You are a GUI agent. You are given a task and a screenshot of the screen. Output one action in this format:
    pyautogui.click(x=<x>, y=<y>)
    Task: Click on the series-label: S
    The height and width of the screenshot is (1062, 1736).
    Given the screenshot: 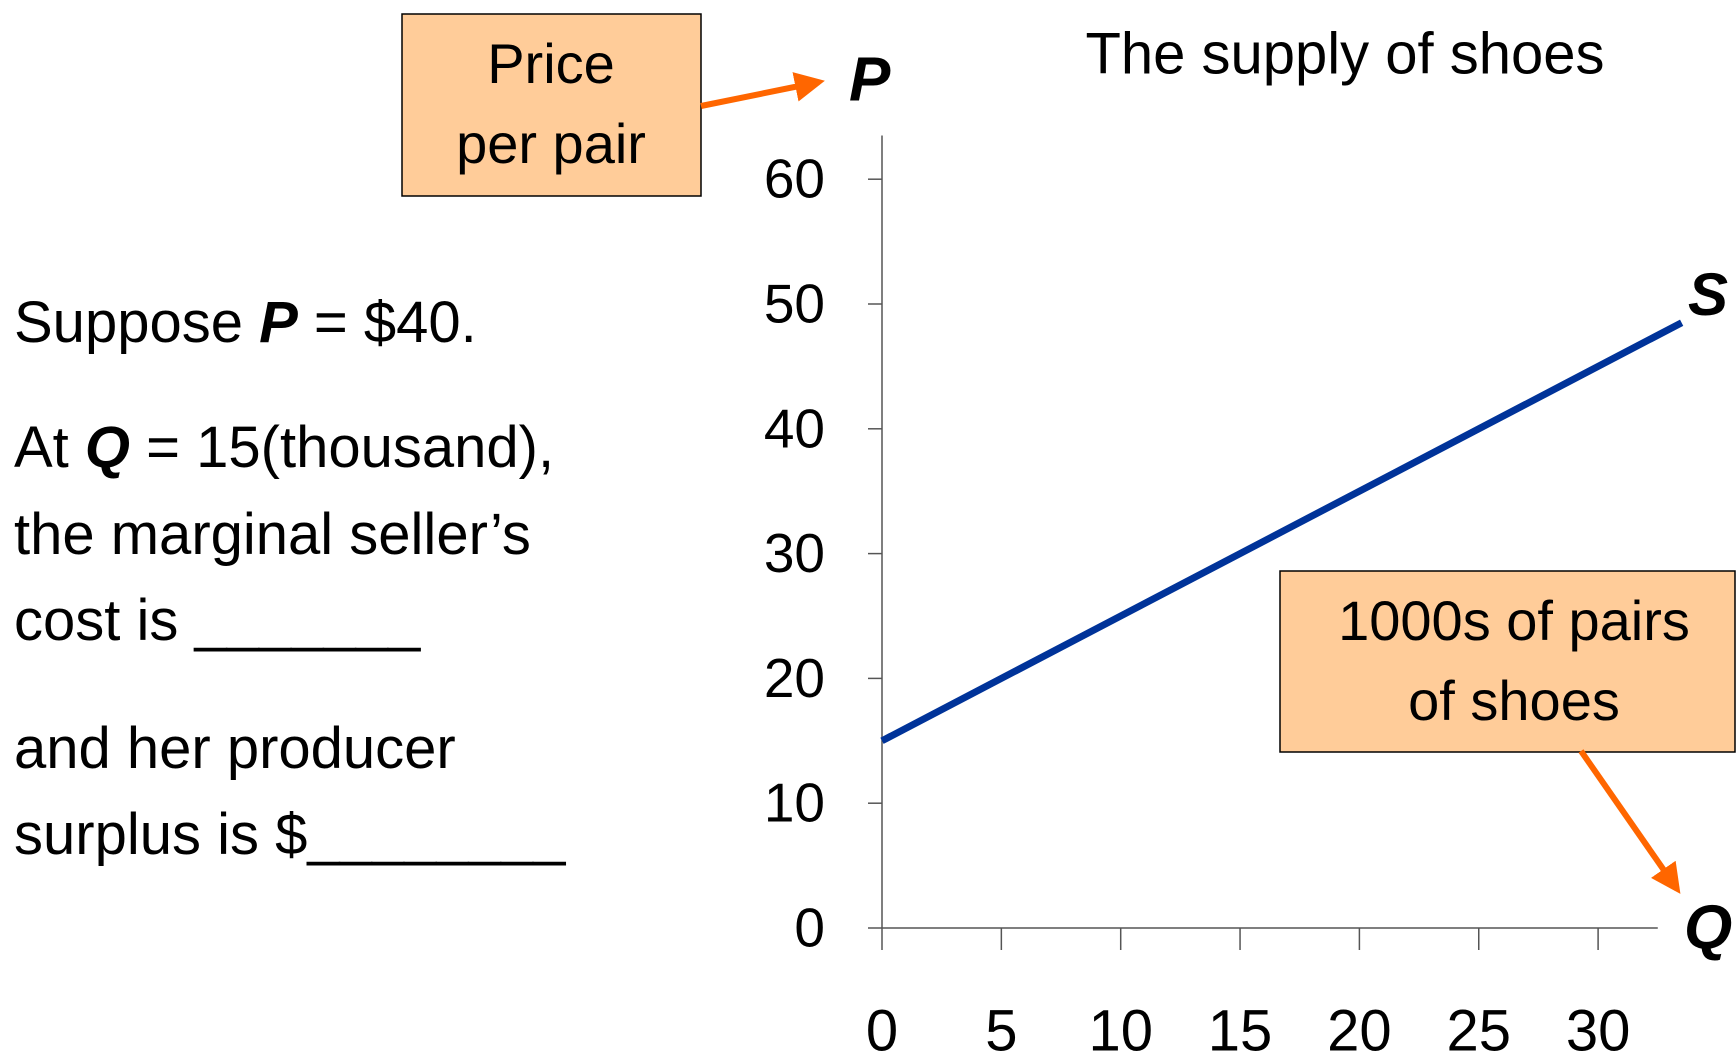 What is the action you would take?
    pyautogui.click(x=1708, y=294)
    